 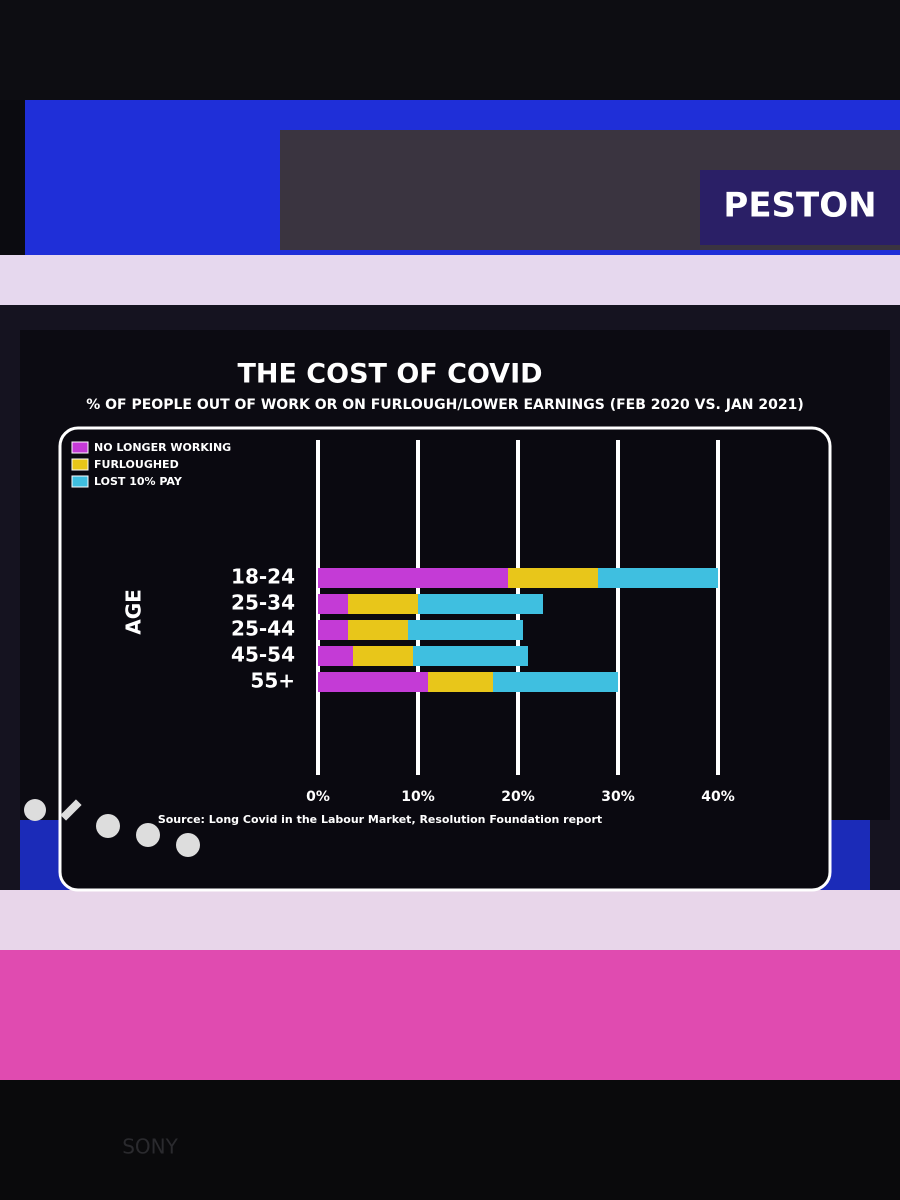 What do you see at coordinates (450, 920) in the screenshot?
I see `floor-band` at bounding box center [450, 920].